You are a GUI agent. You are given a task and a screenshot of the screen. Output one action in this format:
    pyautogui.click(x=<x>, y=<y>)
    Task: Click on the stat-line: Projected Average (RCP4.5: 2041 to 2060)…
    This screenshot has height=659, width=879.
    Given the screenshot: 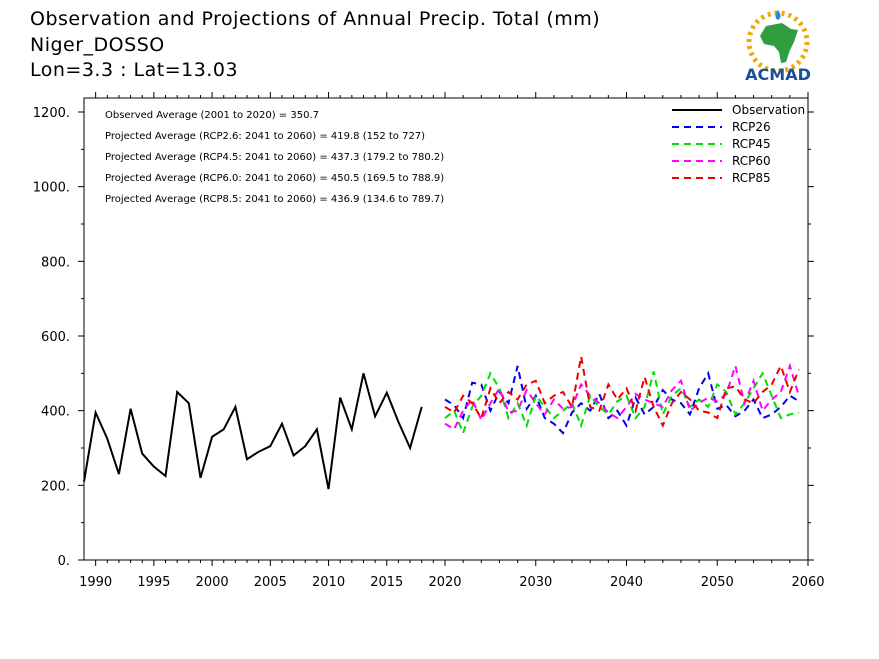 What is the action you would take?
    pyautogui.click(x=274, y=157)
    